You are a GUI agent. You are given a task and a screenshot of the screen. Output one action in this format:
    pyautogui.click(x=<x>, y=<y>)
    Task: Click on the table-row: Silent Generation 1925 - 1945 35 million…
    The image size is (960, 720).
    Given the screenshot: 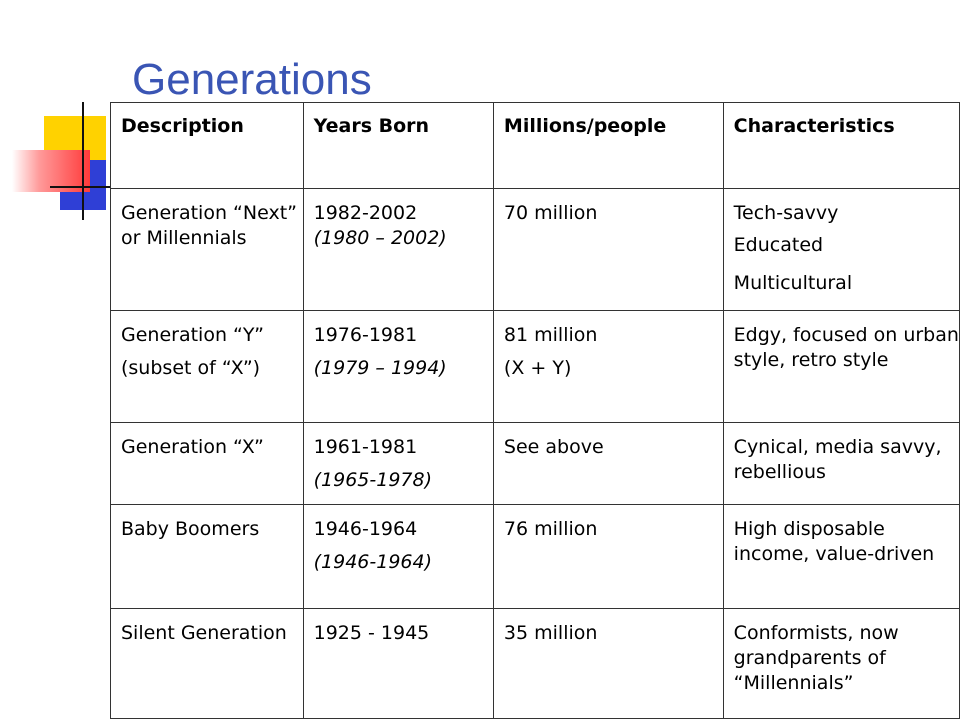 What is the action you would take?
    pyautogui.click(x=535, y=663)
    